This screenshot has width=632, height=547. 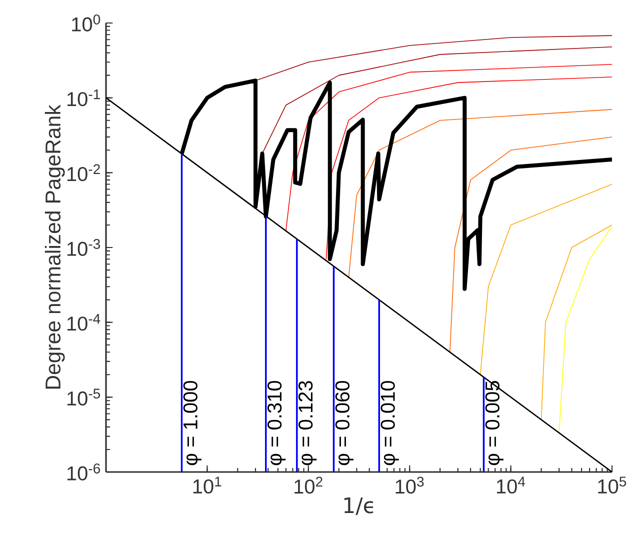 What do you see at coordinates (192, 423) in the screenshot?
I see `annotation: φ = 1.000` at bounding box center [192, 423].